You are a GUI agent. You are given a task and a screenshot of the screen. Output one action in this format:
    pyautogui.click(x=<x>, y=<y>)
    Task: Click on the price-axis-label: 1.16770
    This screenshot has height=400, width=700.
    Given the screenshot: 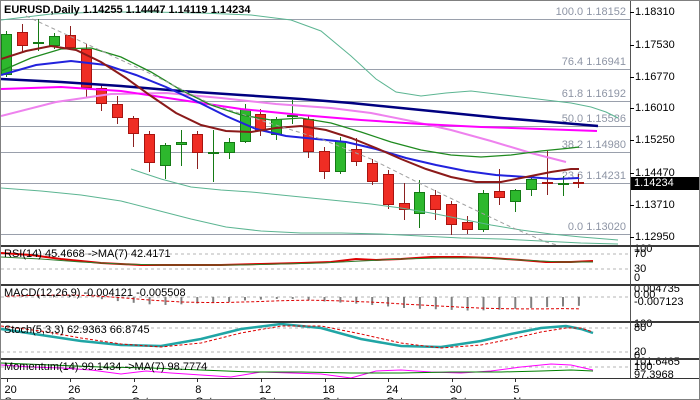 What is the action you would take?
    pyautogui.click(x=655, y=77)
    